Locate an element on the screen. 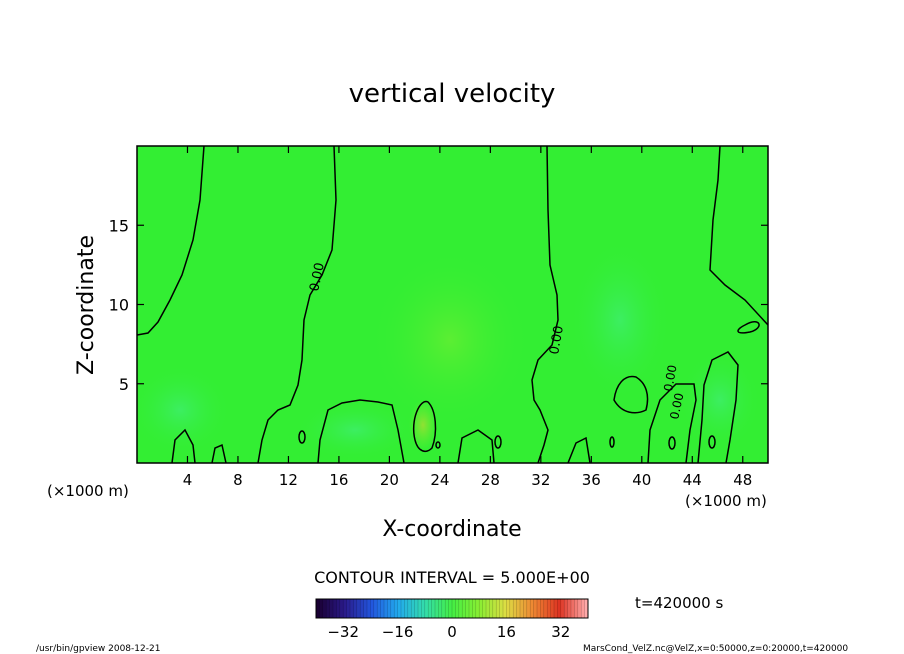 Image resolution: width=904 pixels, height=654 pixels. colorbar-frame is located at coordinates (452, 608).